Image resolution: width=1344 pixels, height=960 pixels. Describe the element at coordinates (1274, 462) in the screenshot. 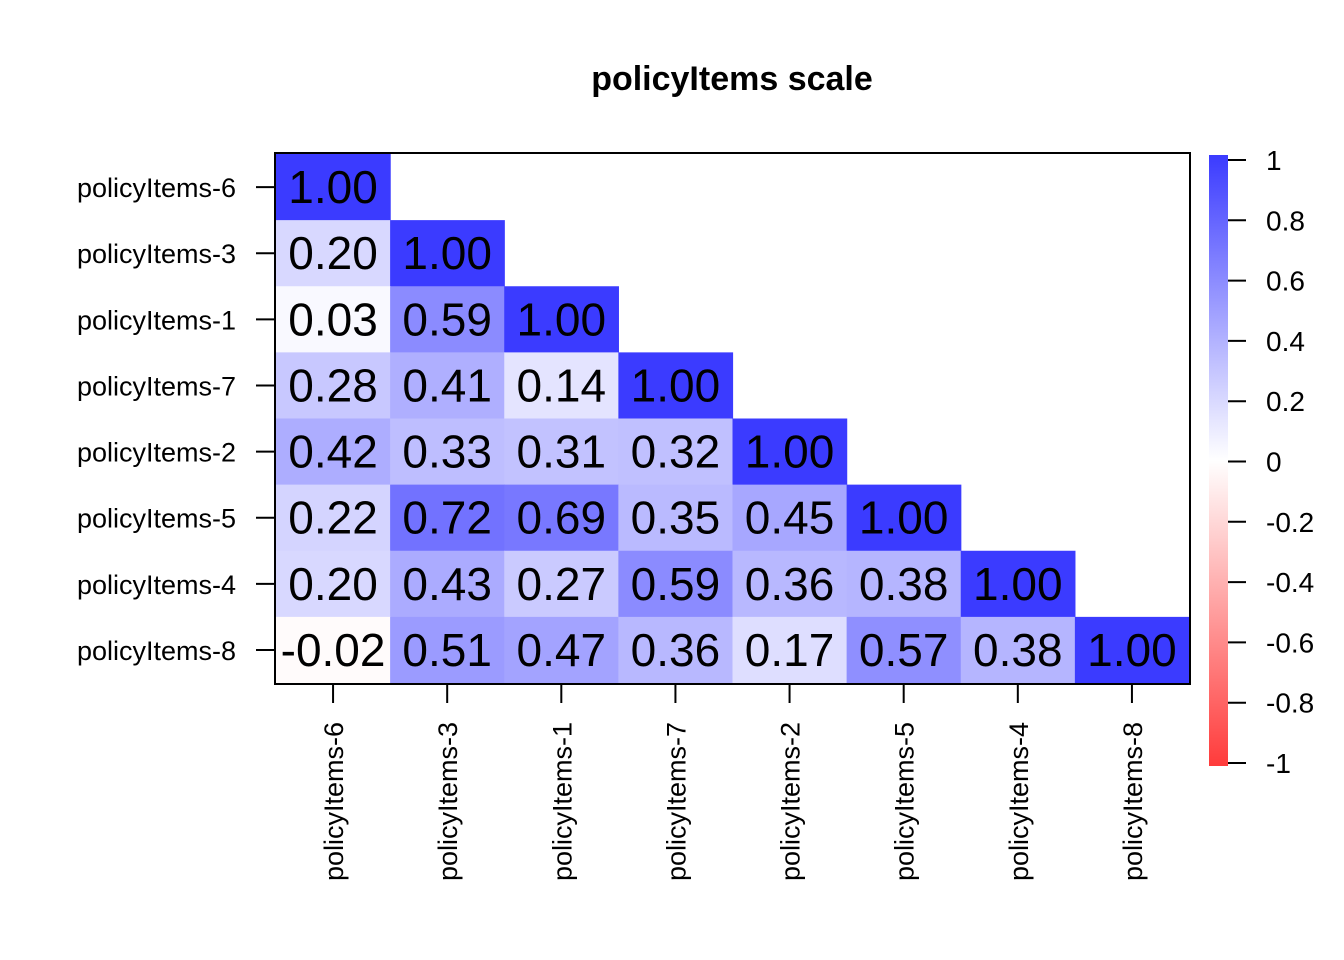

I see `colorbar-tick-label: 0` at that location.